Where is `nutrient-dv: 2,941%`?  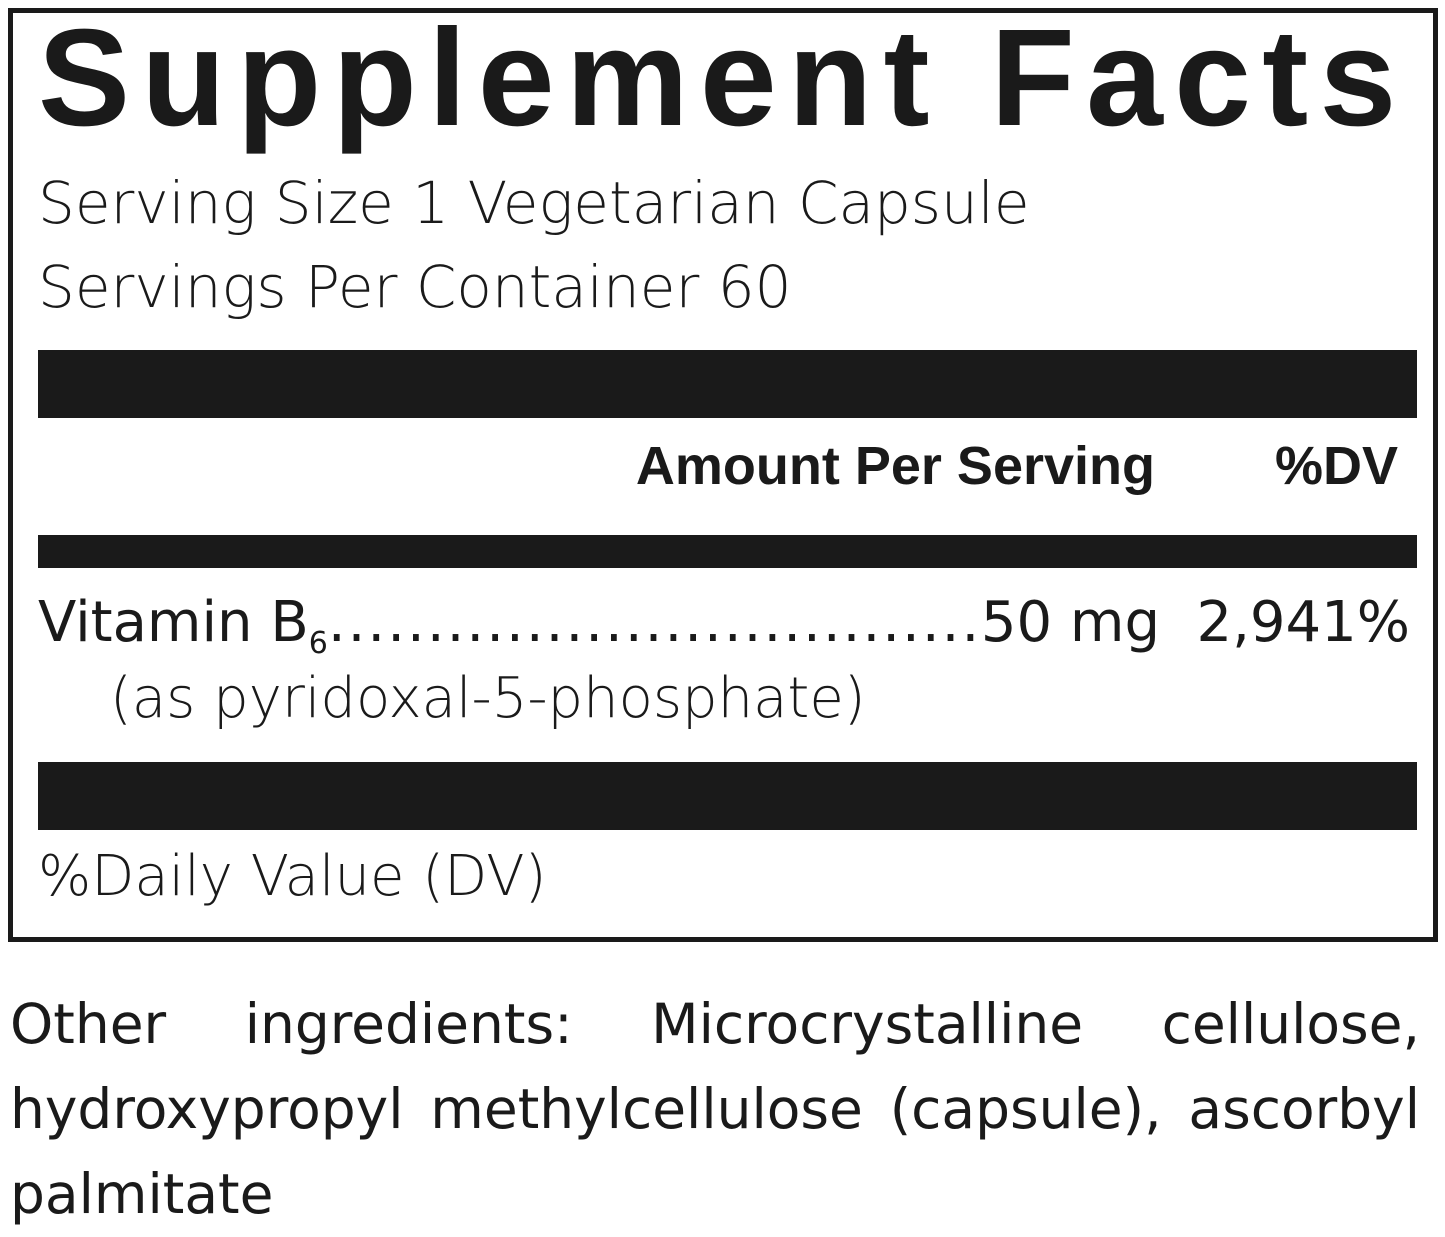 nutrient-dv: 2,941% is located at coordinates (1303, 622).